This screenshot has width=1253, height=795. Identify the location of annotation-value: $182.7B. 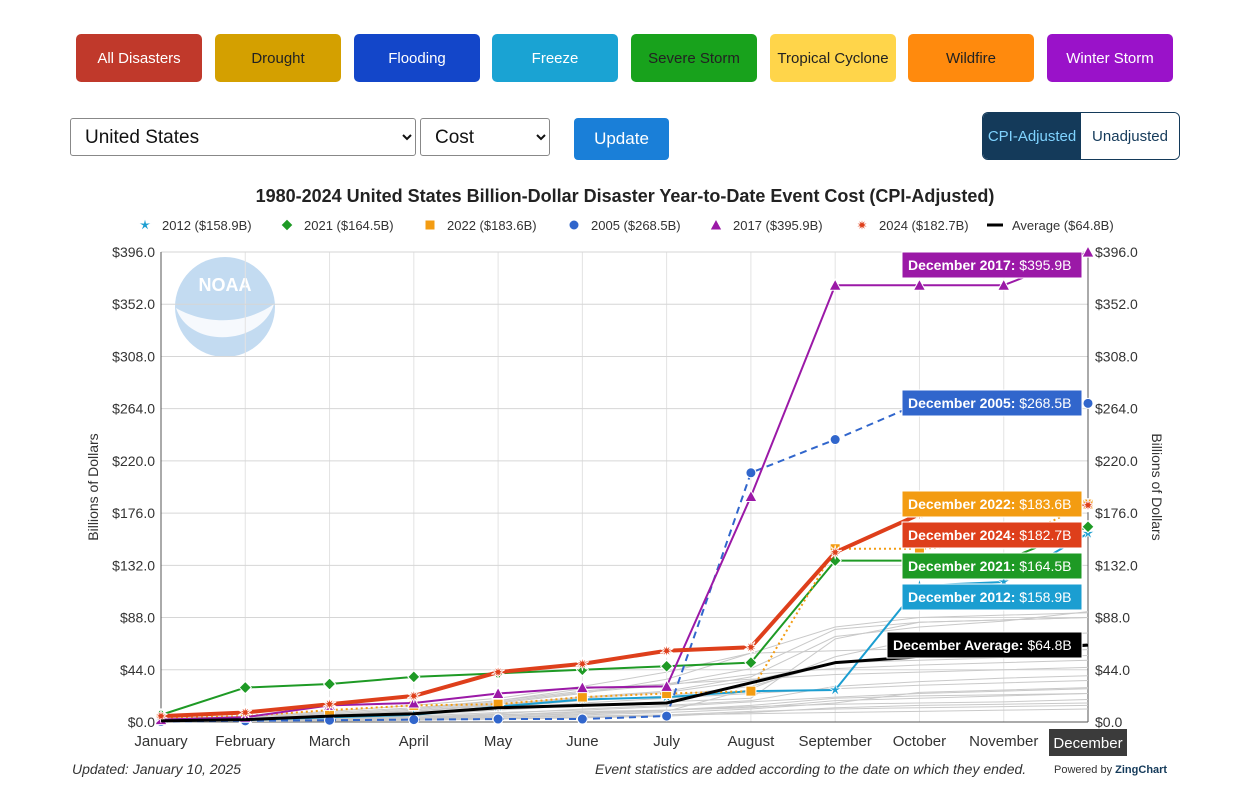
(1045, 535).